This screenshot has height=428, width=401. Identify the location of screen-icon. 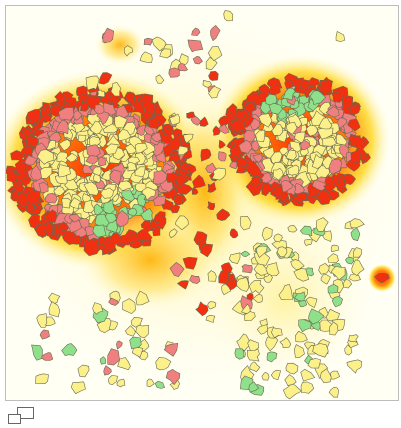
(21, 415).